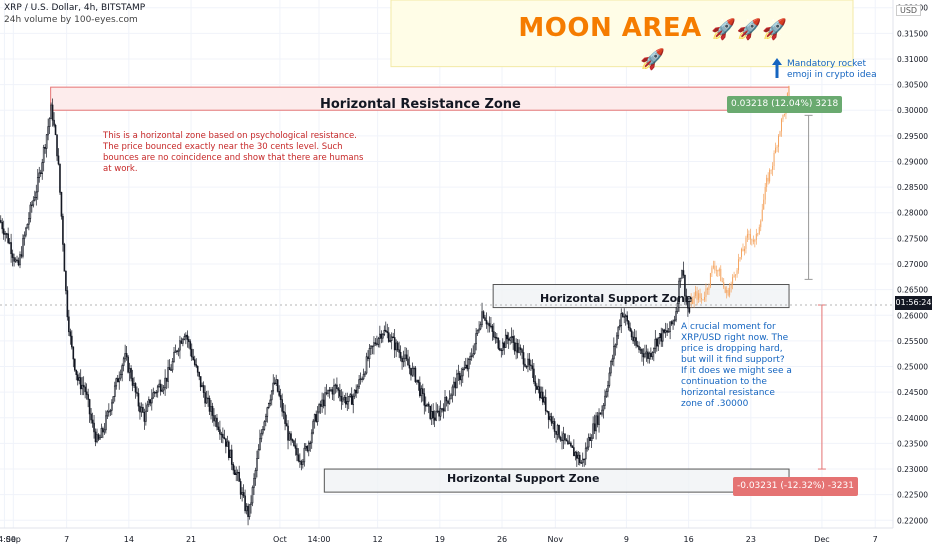 The image size is (932, 550). Describe the element at coordinates (689, 539) in the screenshot. I see `x-tick-label: 16` at that location.